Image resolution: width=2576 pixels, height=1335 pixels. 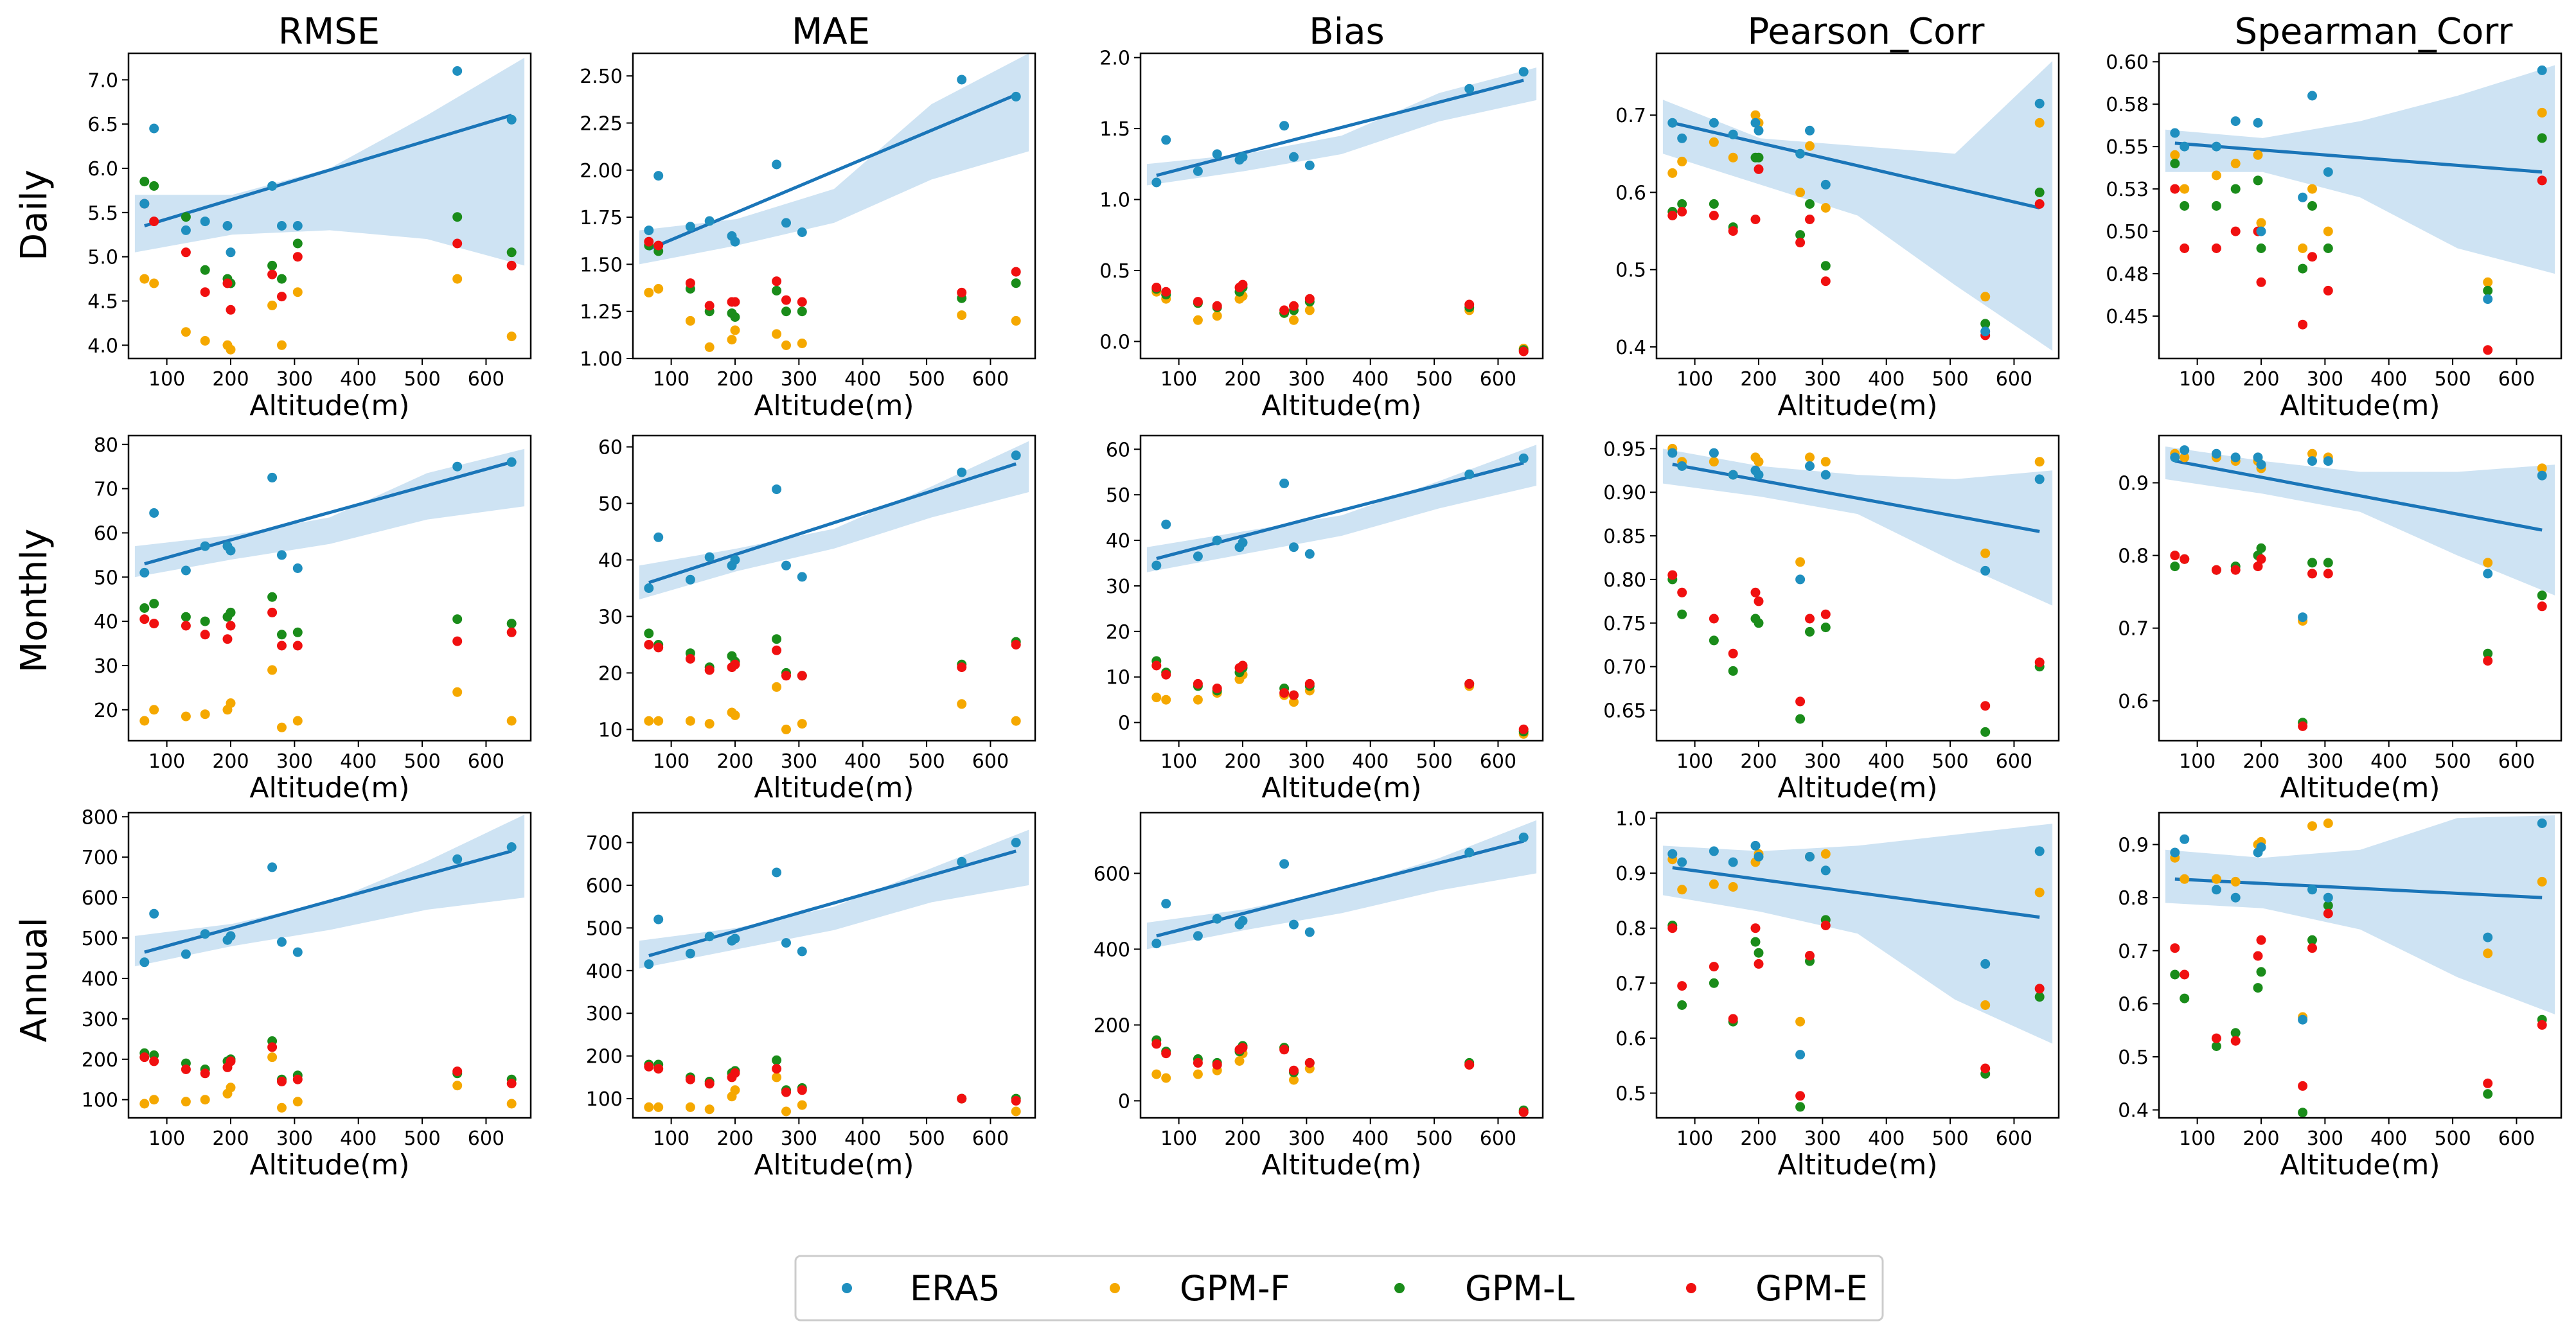 What do you see at coordinates (1625, 493) in the screenshot?
I see `y-tick-label: 0.90` at bounding box center [1625, 493].